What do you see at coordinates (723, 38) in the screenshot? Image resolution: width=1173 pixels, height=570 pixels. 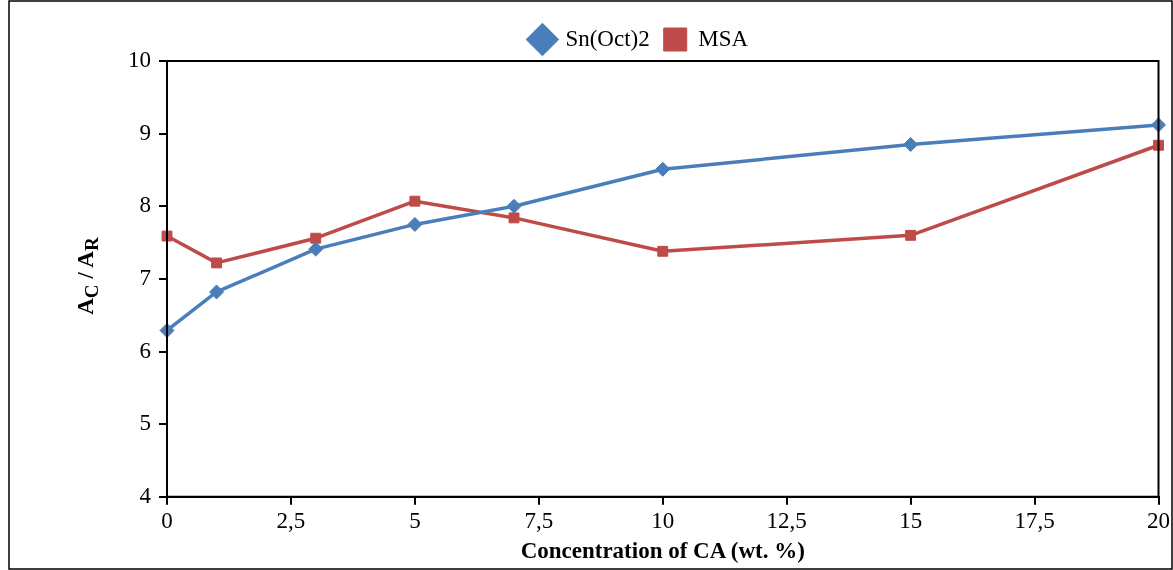 I see `legend-label: MSA` at bounding box center [723, 38].